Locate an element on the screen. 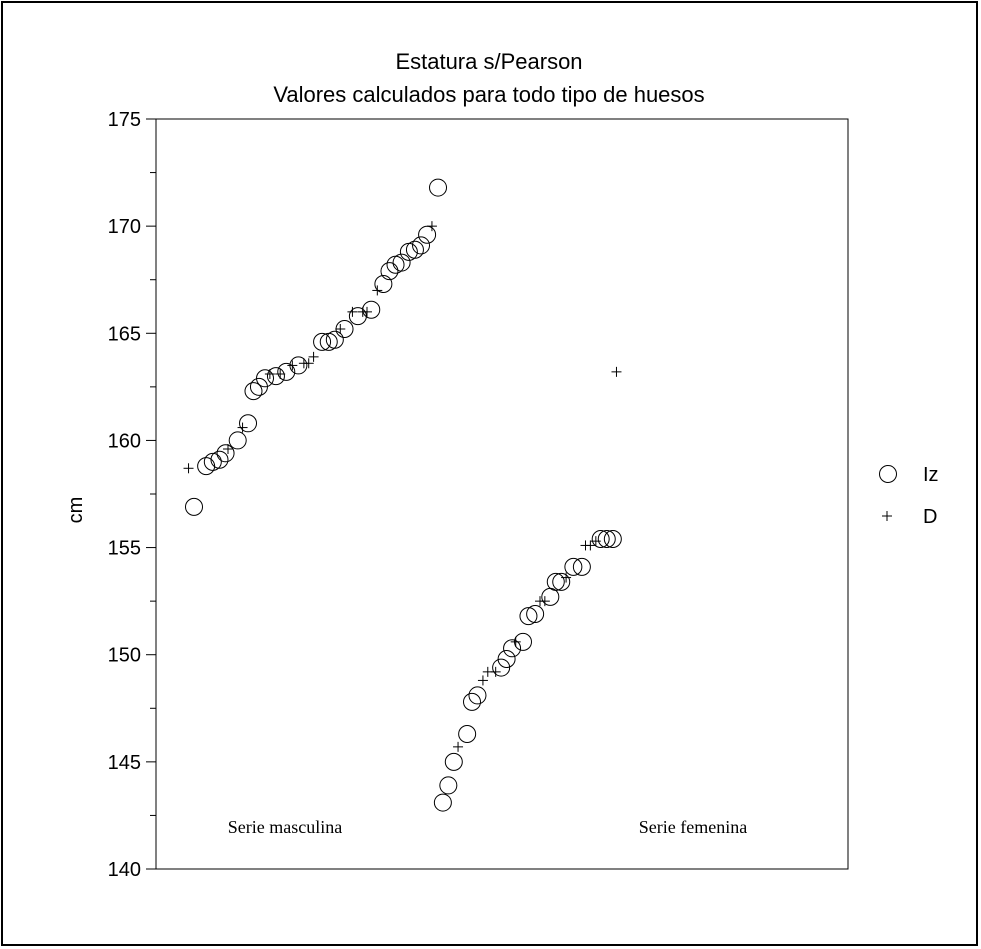  category-label-femenina: Serie femenina is located at coordinates (693, 827).